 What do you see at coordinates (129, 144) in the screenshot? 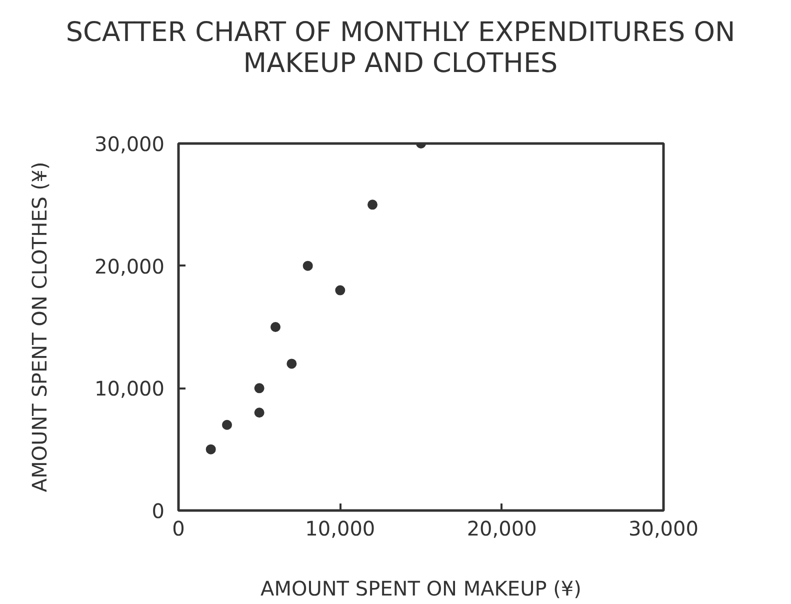
I see `y-tick-label: 30,000` at bounding box center [129, 144].